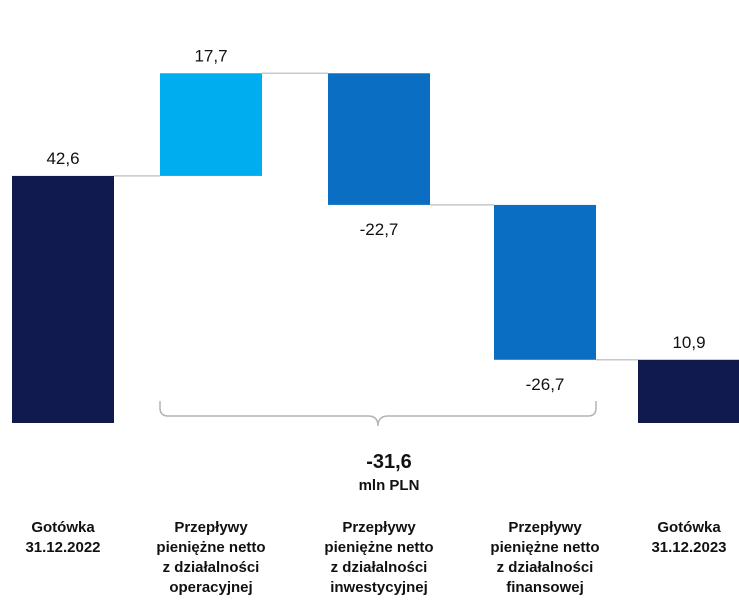 This screenshot has height=603, width=739. I want to click on bracket-total-value: -31,6, so click(389, 462).